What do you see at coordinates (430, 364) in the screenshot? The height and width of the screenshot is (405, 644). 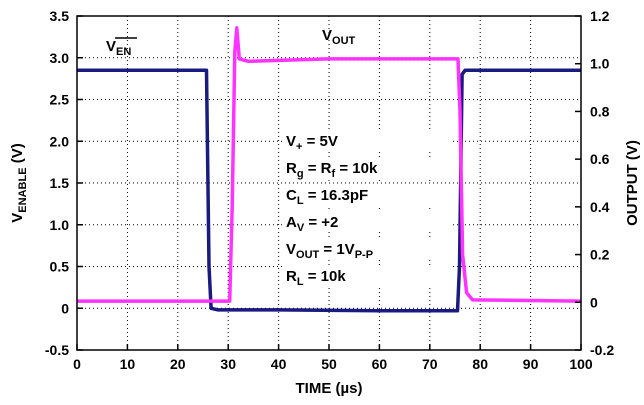 I see `x-tick-label: 70` at bounding box center [430, 364].